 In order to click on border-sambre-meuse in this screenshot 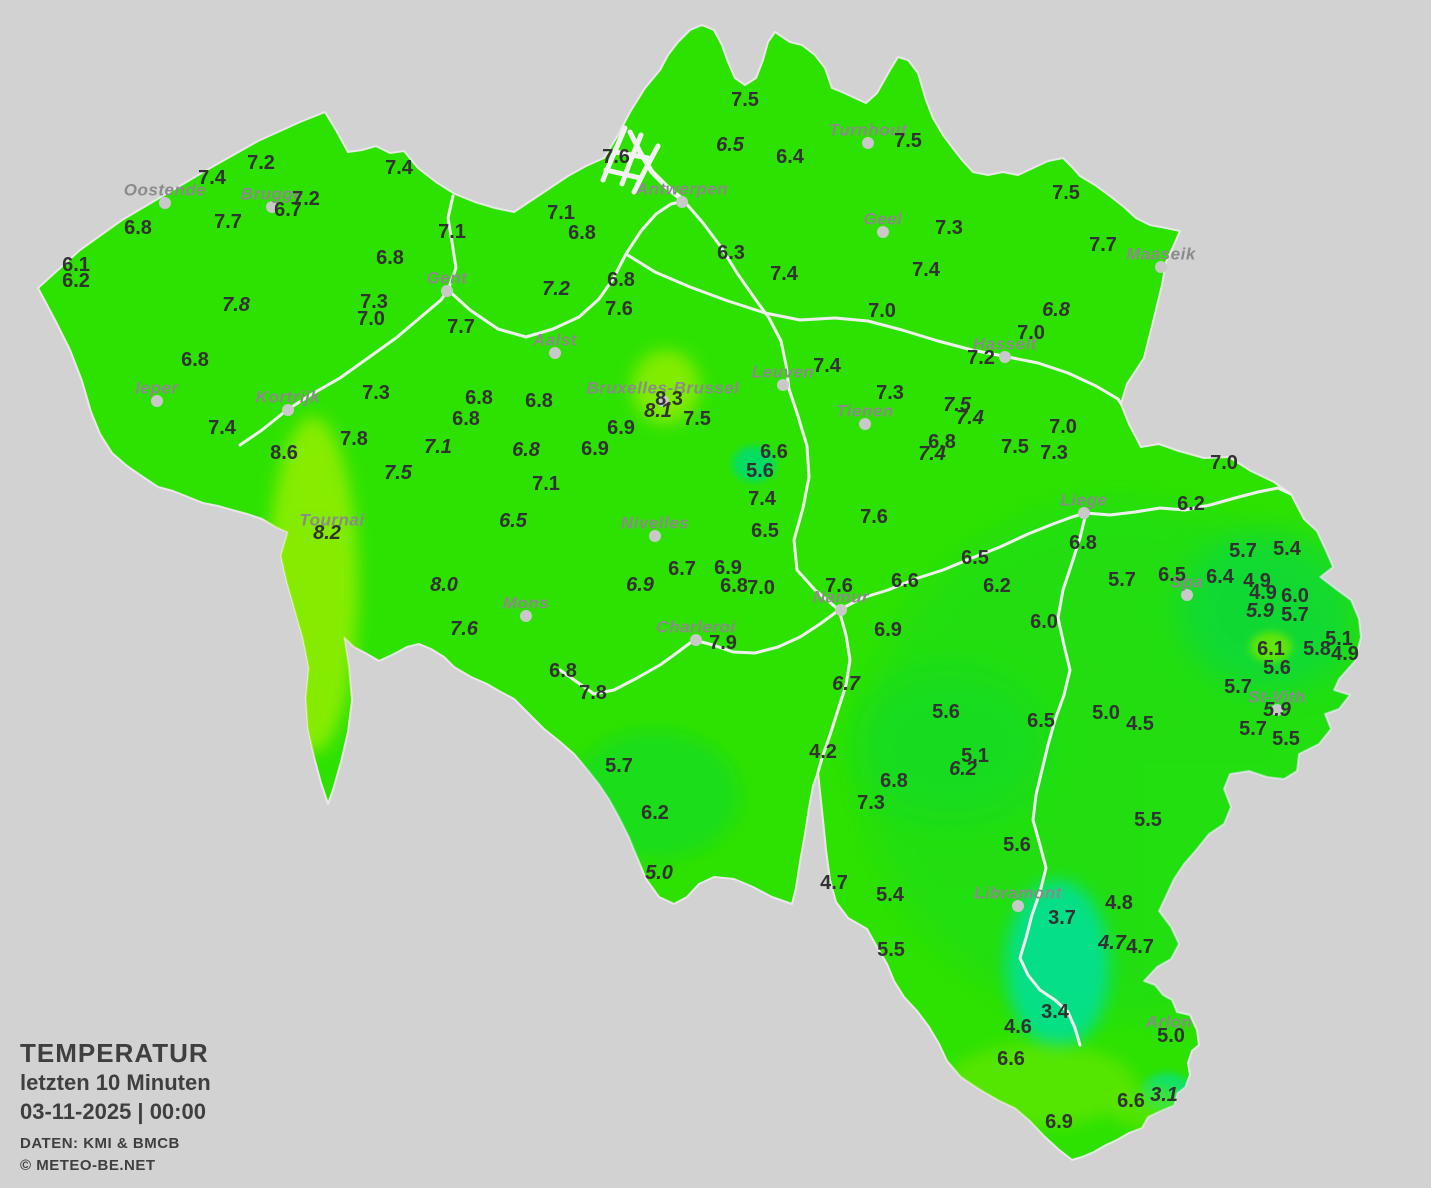, I will do `click(823, 603)`.